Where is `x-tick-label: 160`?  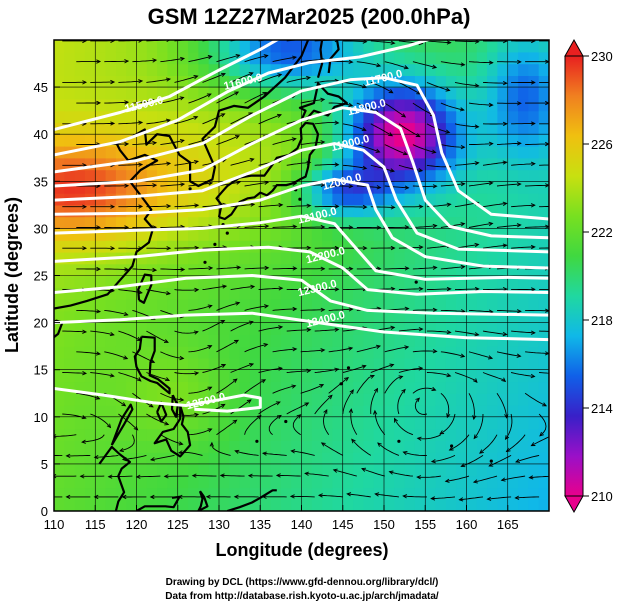
x-tick-label: 160 is located at coordinates (467, 524).